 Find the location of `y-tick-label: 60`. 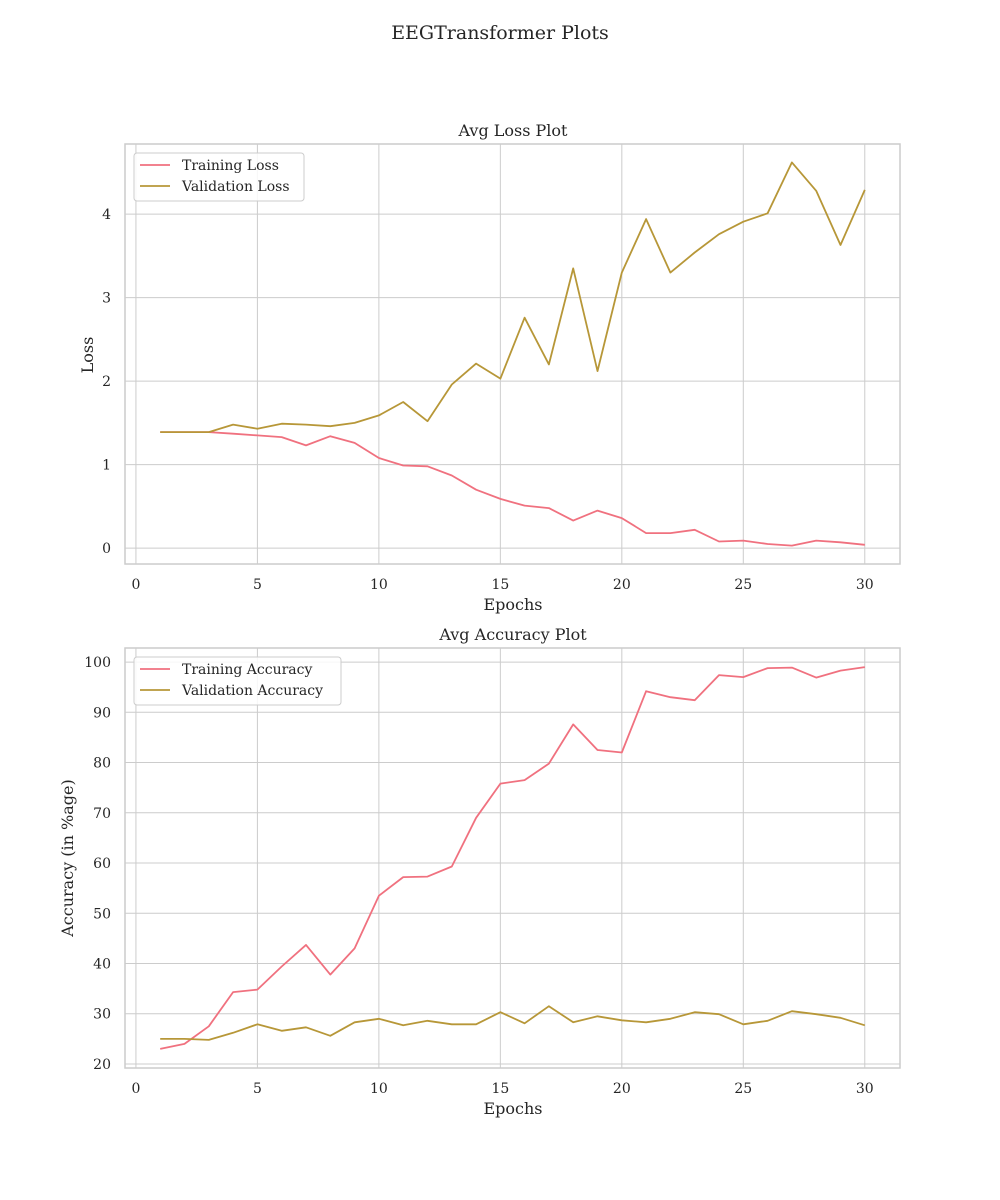

y-tick-label: 60 is located at coordinates (102, 864).